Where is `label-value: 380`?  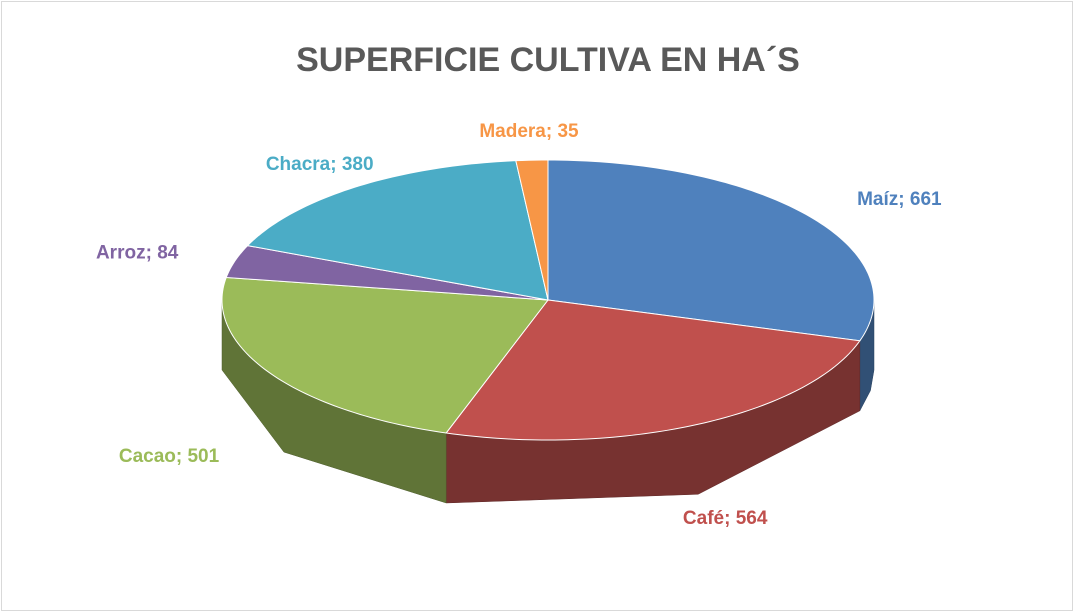 label-value: 380 is located at coordinates (358, 164).